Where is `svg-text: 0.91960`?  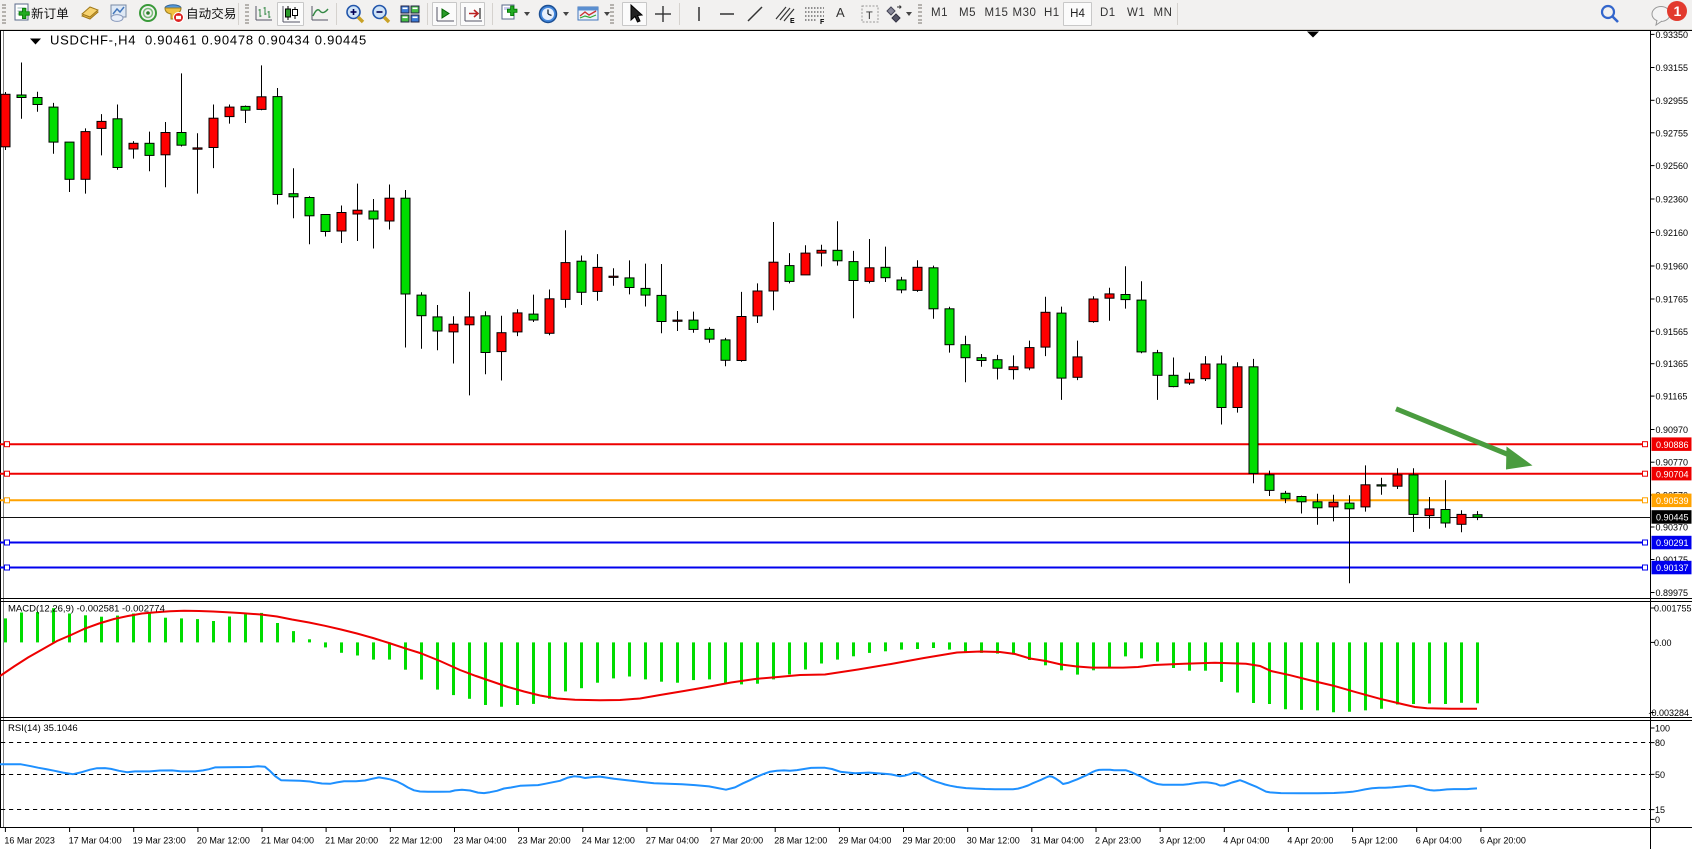 svg-text: 0.91960 is located at coordinates (1672, 267).